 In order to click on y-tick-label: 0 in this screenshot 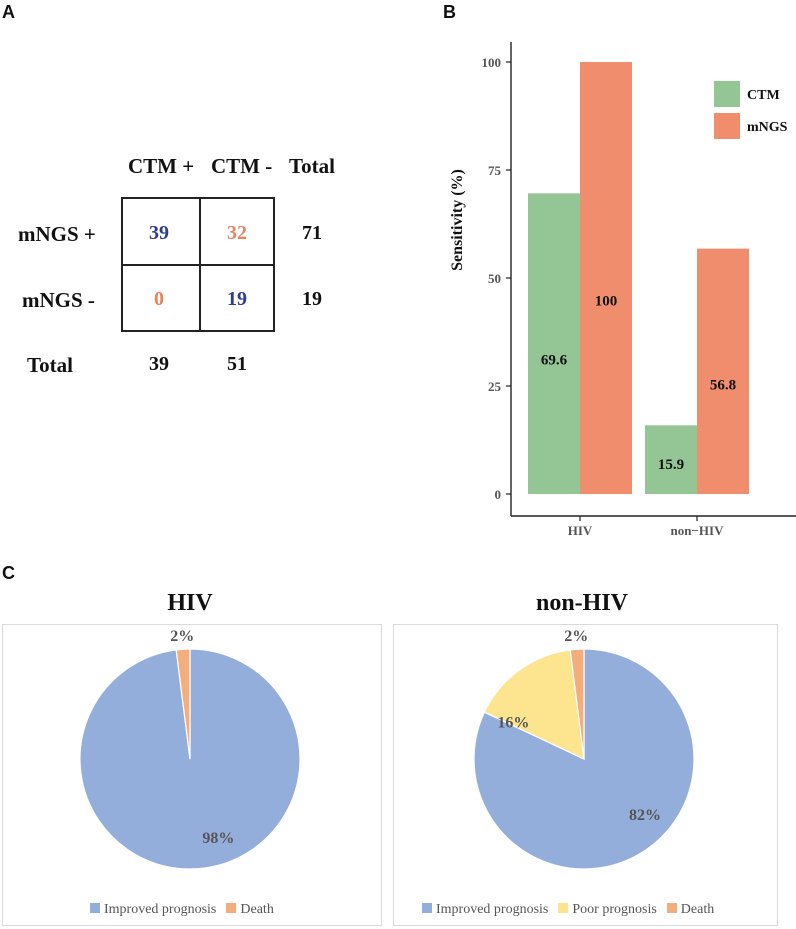, I will do `click(498, 494)`.